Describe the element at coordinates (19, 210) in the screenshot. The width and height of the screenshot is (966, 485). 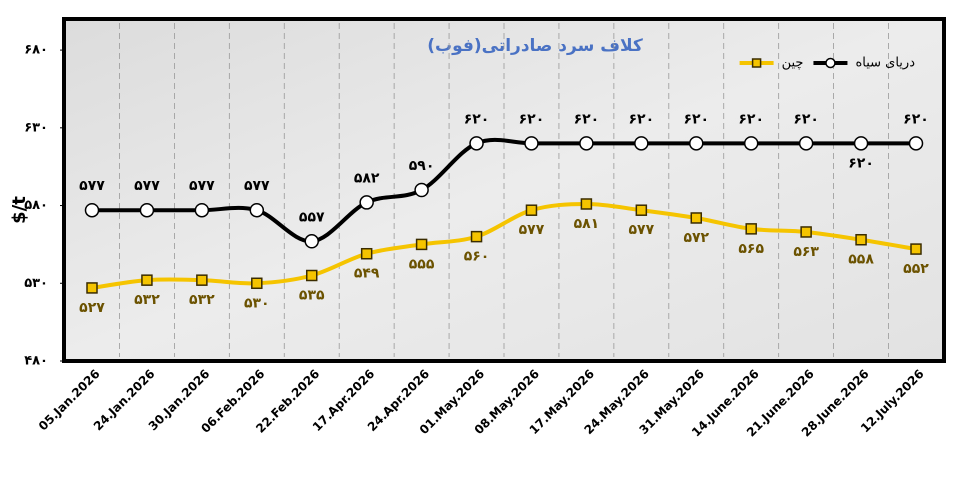
I see `y-axis-label: $/t` at that location.